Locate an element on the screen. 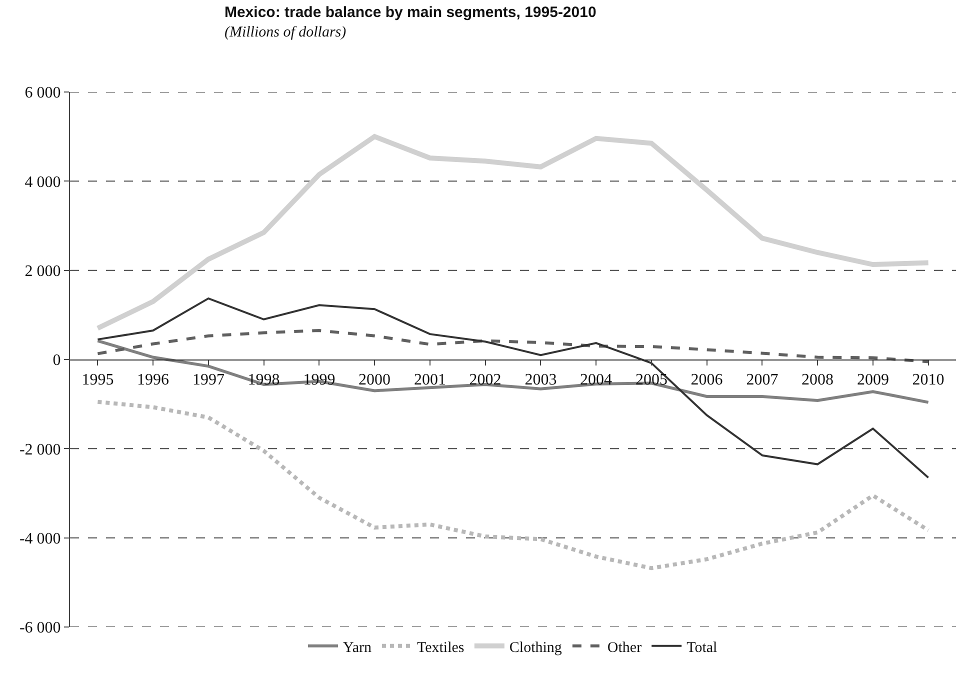 This screenshot has width=976, height=675. legend-label: Total is located at coordinates (702, 648).